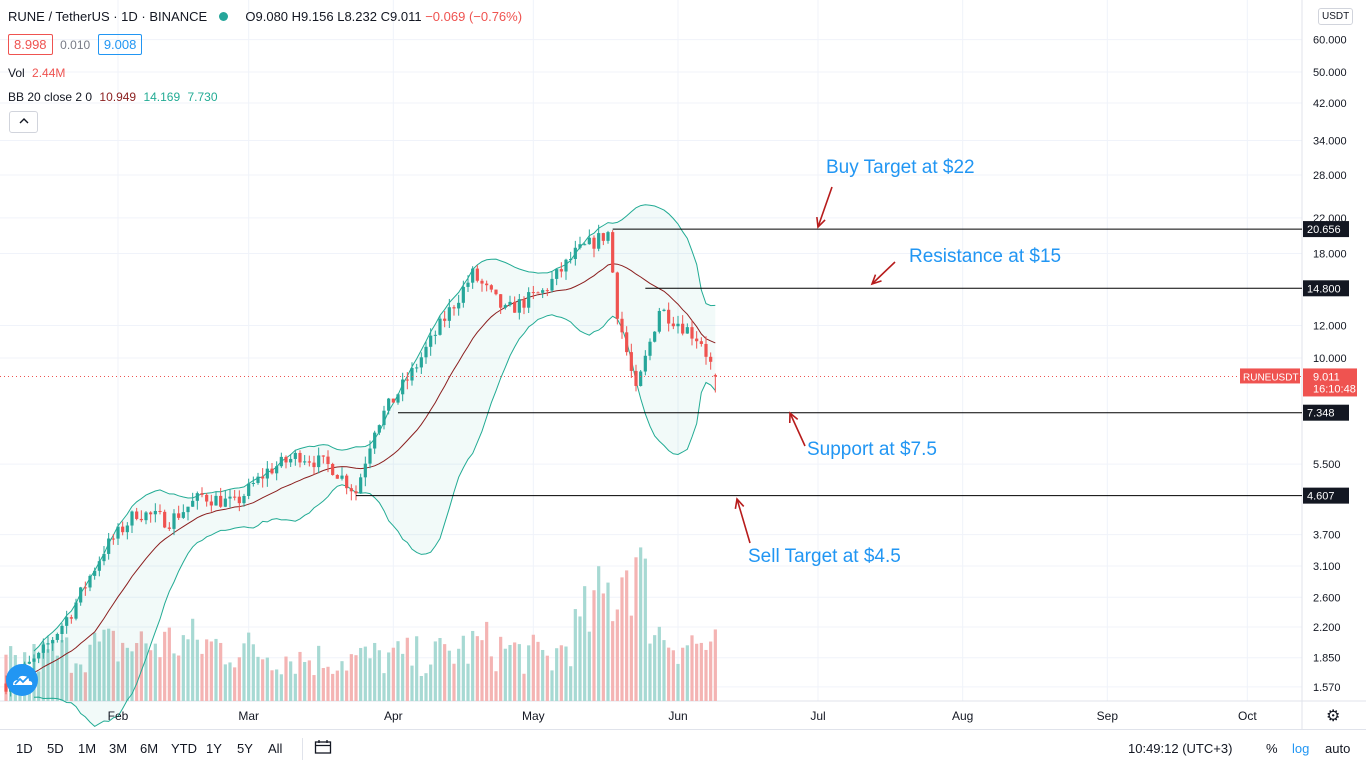  What do you see at coordinates (30, 44) in the screenshot?
I see `sell-button: 8.998` at bounding box center [30, 44].